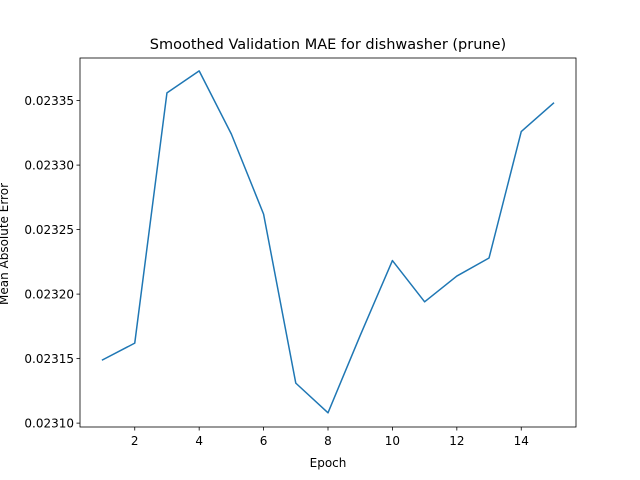 This screenshot has width=640, height=480. I want to click on y-tick-label-5: 0.02335, so click(49, 101).